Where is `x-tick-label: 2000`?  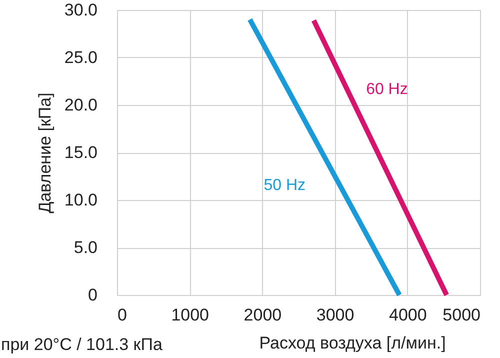 x-tick-label: 2000 is located at coordinates (263, 315).